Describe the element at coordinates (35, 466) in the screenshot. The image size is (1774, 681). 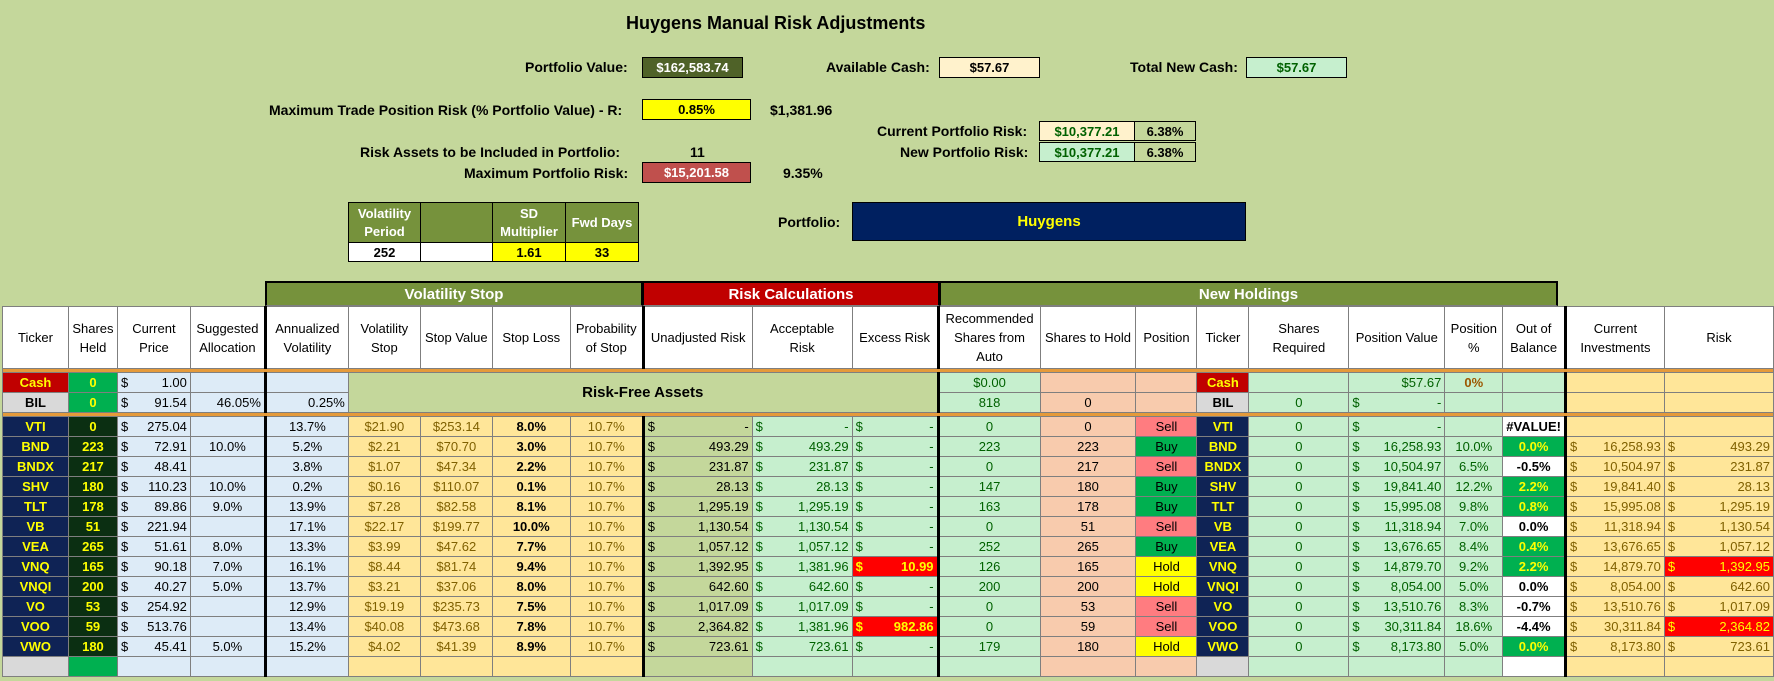
I see `ticker-cell: BNDX` at that location.